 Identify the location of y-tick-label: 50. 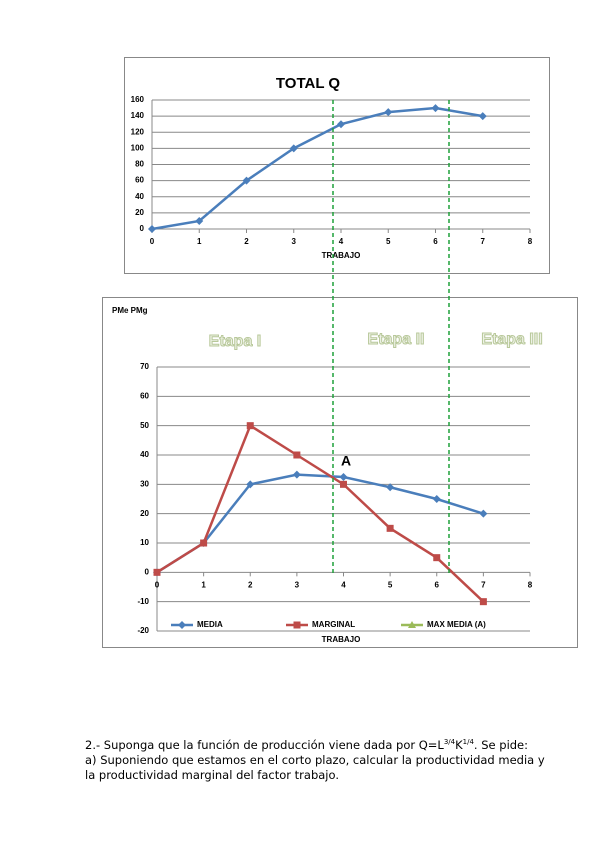
(144, 425).